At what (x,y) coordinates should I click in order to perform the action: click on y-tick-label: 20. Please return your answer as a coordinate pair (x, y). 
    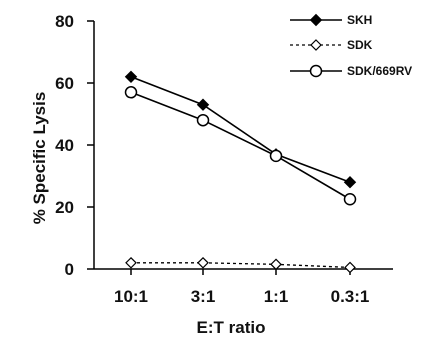
    Looking at the image, I should click on (64, 207).